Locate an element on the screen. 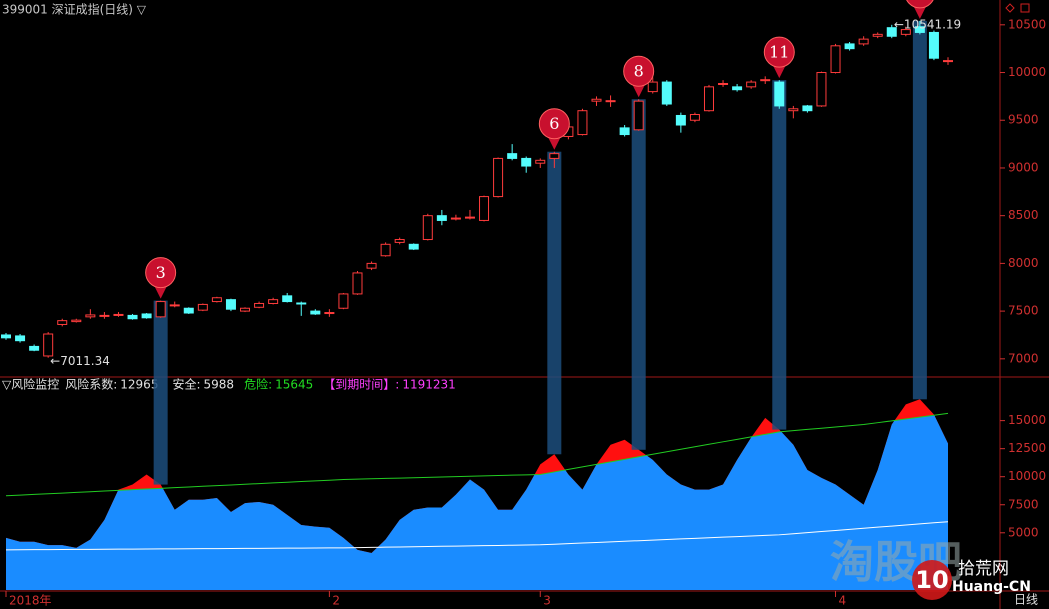  panel-header: 风险系数: is located at coordinates (91, 384).